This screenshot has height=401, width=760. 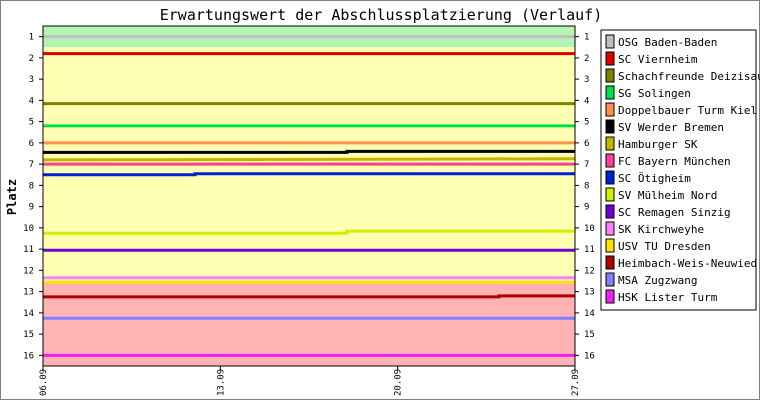 What do you see at coordinates (589, 250) in the screenshot?
I see `y-tick-label-right: 11` at bounding box center [589, 250].